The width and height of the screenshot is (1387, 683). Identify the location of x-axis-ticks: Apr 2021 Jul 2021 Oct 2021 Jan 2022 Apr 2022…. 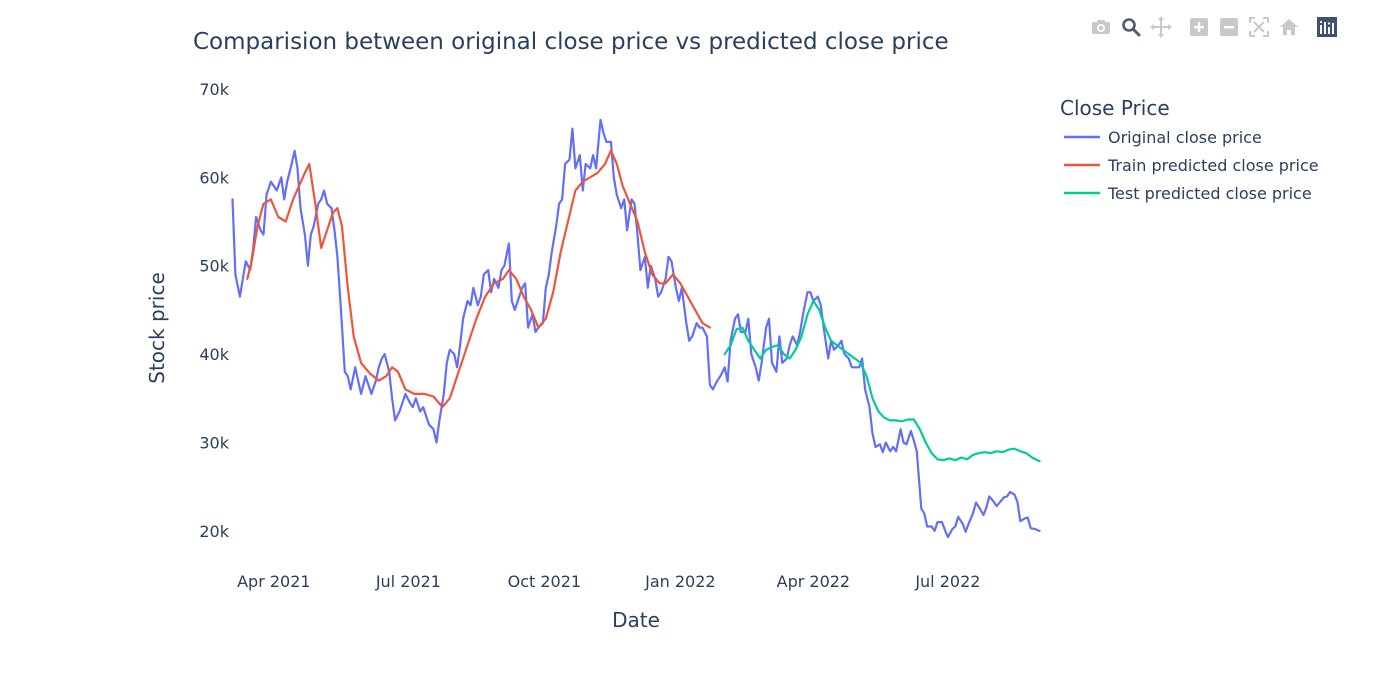
(608, 581).